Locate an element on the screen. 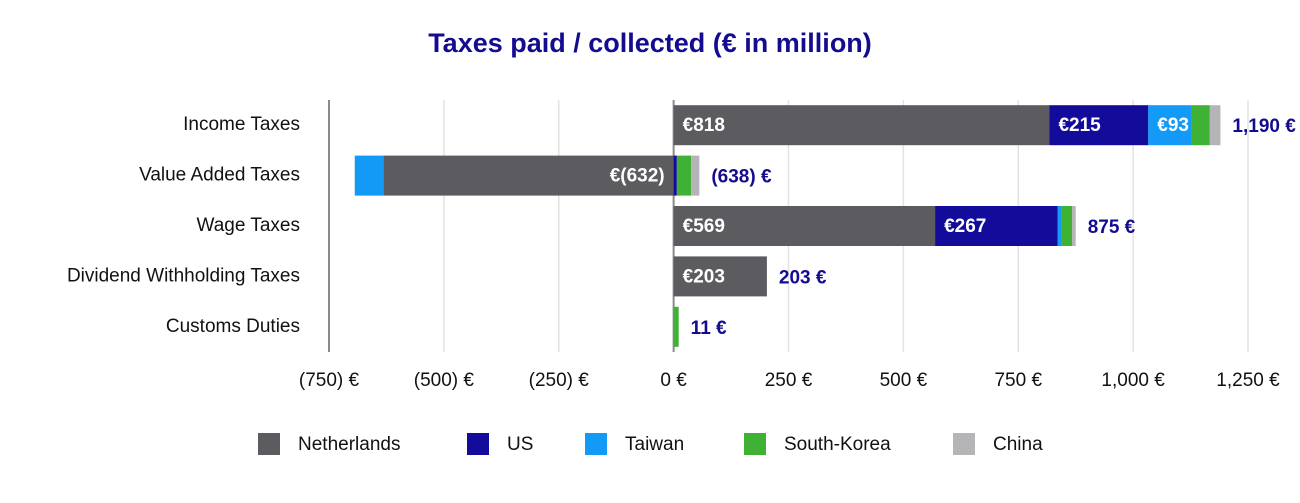 This screenshot has height=503, width=1300. y-tick-label: Wage Taxes is located at coordinates (249, 225).